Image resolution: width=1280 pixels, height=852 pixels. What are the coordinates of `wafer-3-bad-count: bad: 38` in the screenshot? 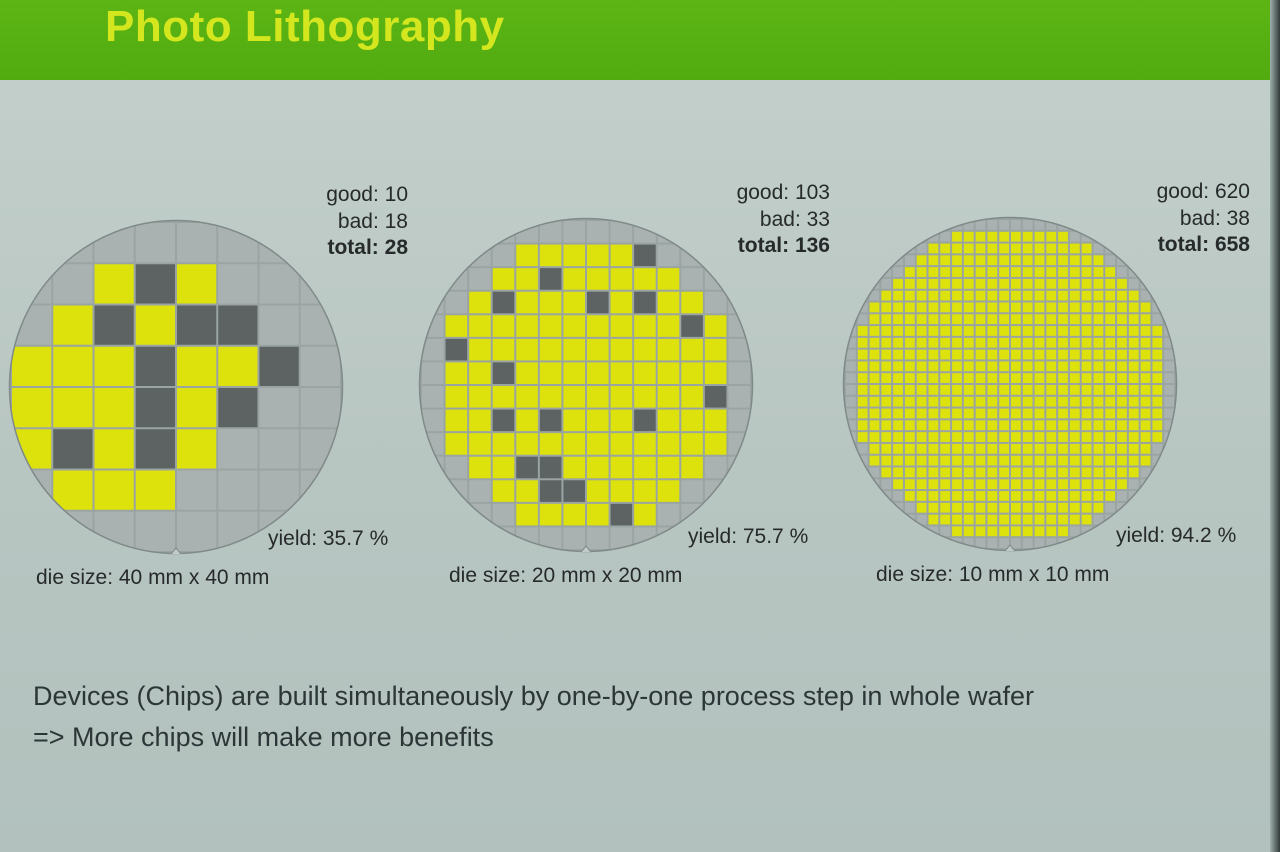 It's located at (1214, 218).